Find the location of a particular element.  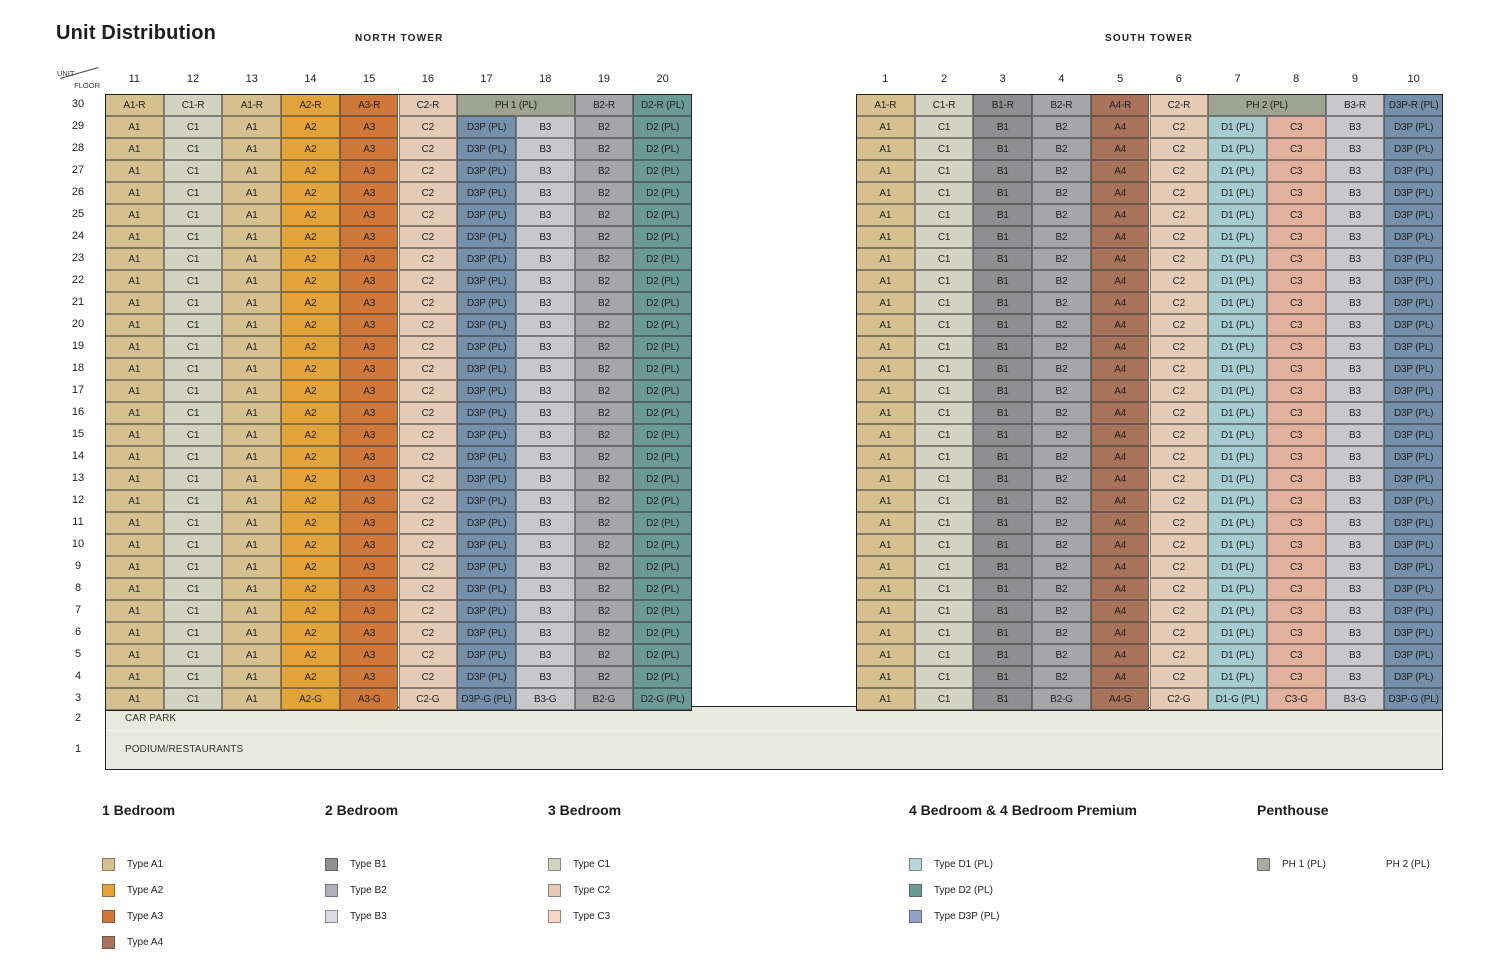

unit-cell: PH 2 (PL) is located at coordinates (1267, 105).